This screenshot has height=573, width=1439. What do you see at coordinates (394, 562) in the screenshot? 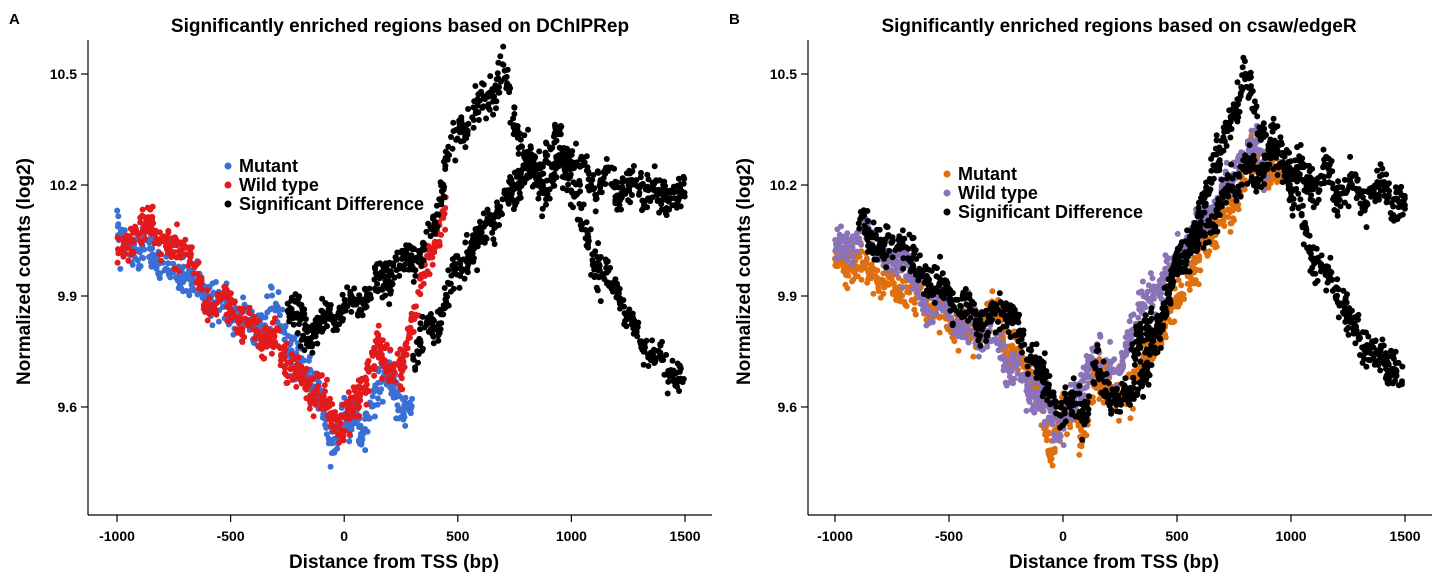
I see `x-axis-label: Distance from TSS (bp)` at bounding box center [394, 562].